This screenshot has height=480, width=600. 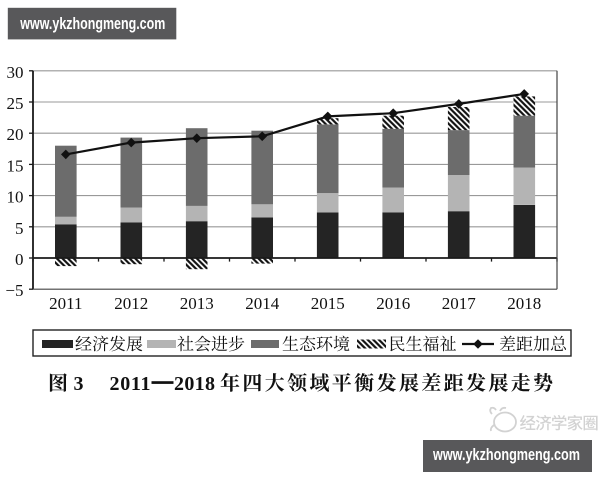 I want to click on svg-text: 15, so click(x=15, y=165).